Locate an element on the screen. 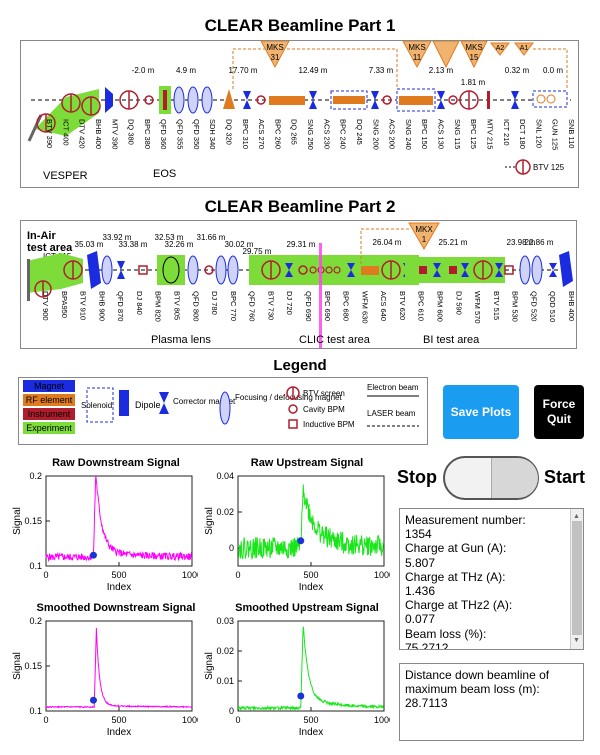  element-label: BPC 380 is located at coordinates (147, 134).